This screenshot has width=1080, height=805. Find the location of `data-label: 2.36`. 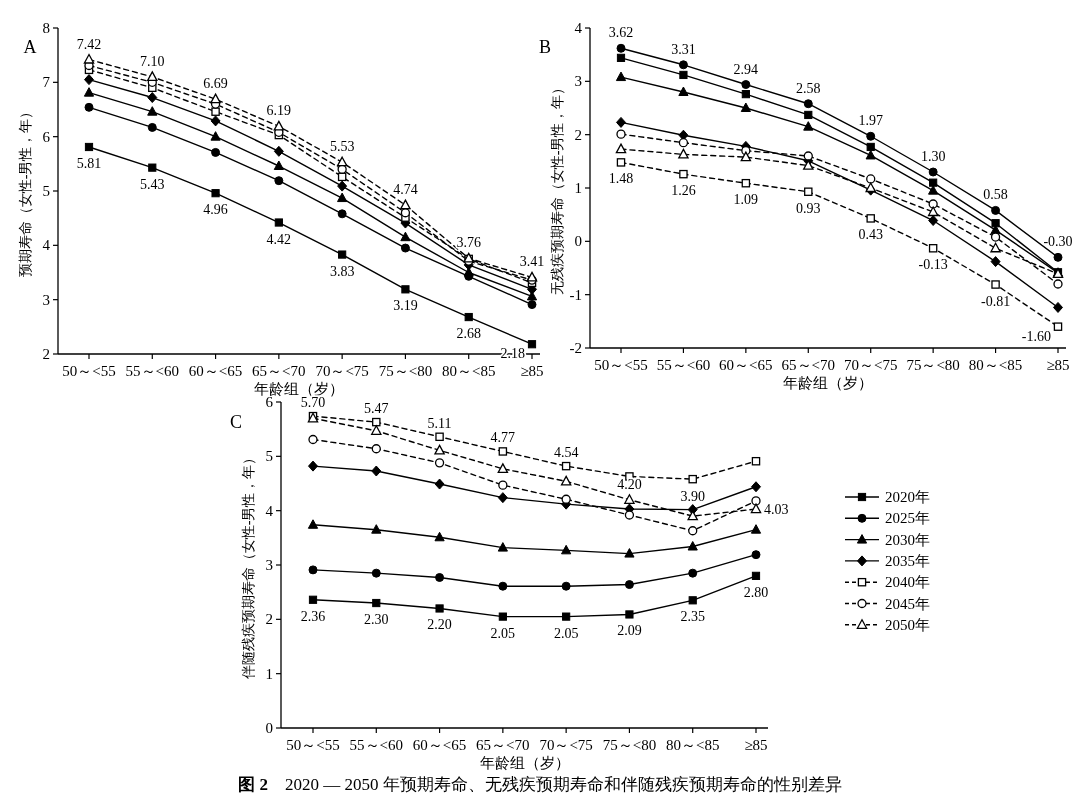

data-label: 2.36 is located at coordinates (313, 616).